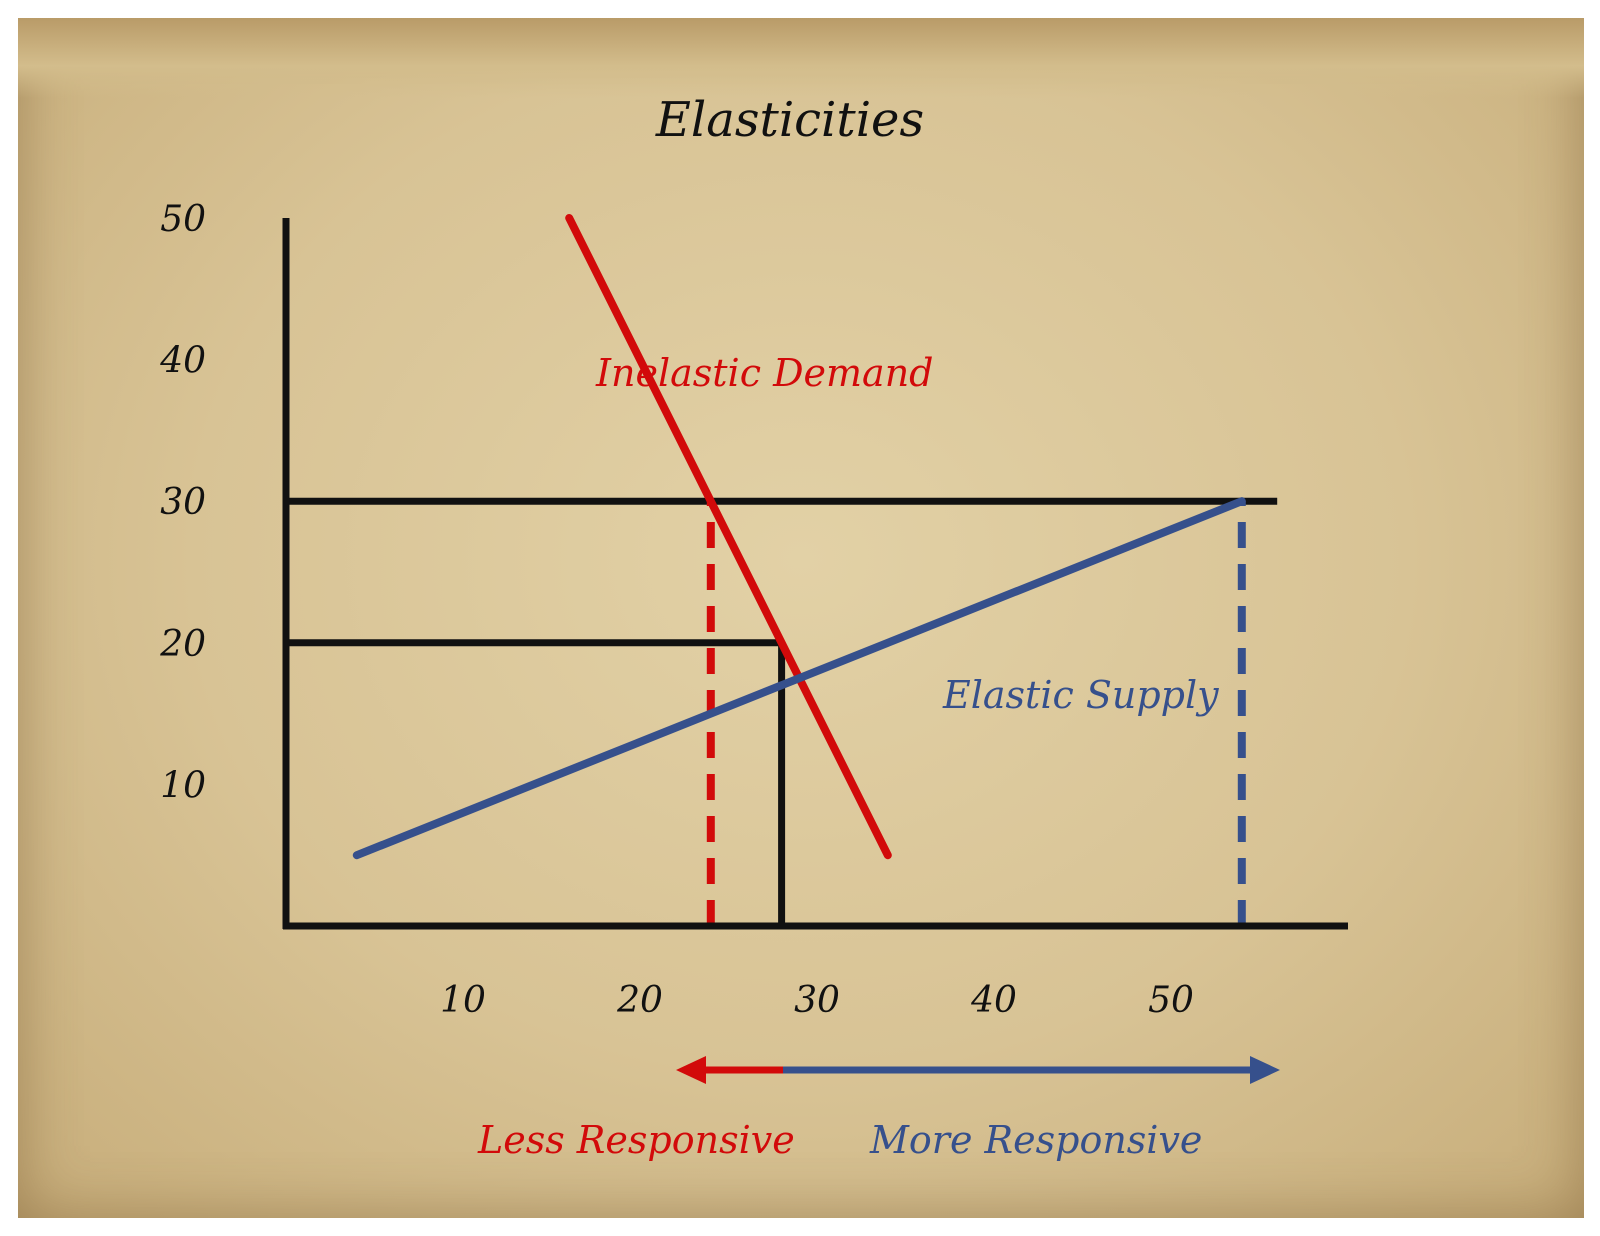 The width and height of the screenshot is (1600, 1236). I want to click on more-responsive-label: More Responsive, so click(1035, 1140).